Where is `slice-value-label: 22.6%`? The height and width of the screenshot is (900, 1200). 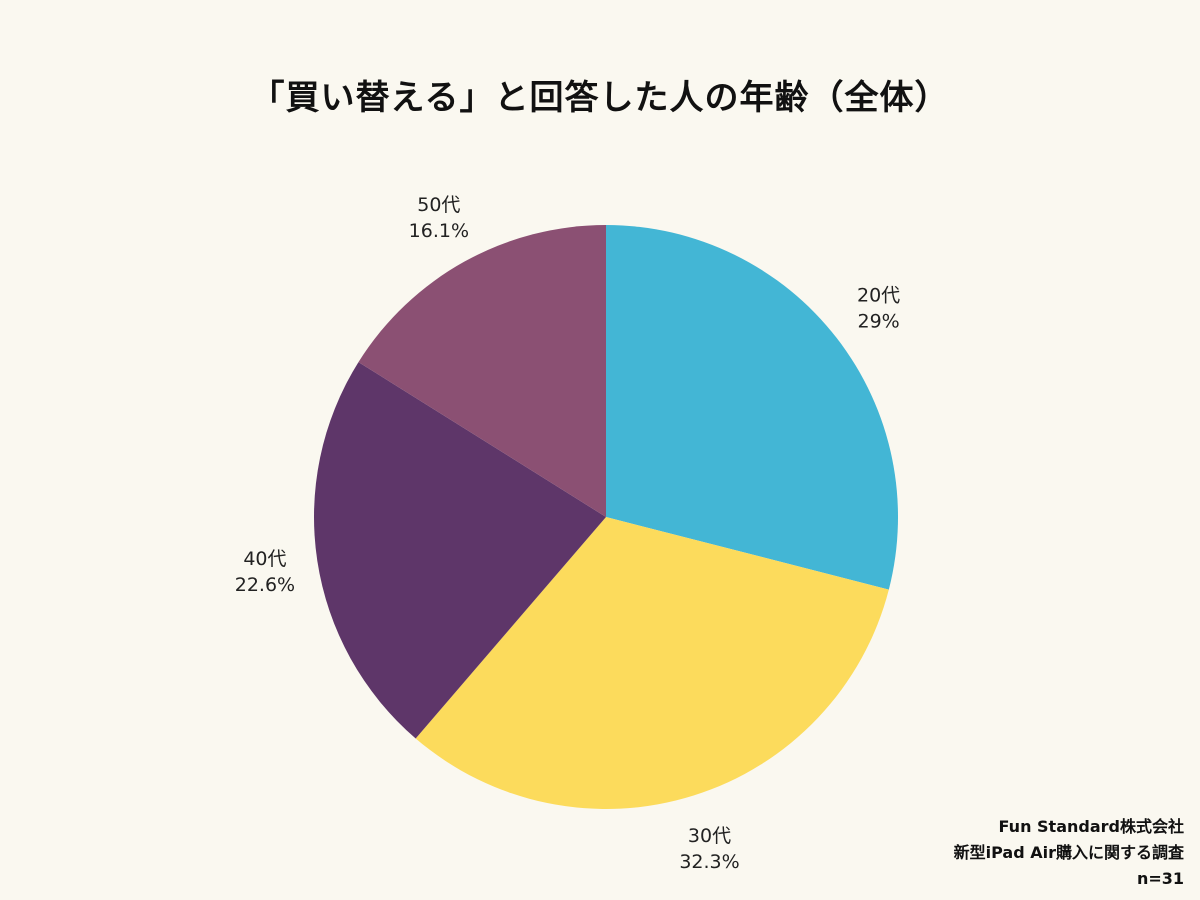
slice-value-label: 22.6% is located at coordinates (265, 585).